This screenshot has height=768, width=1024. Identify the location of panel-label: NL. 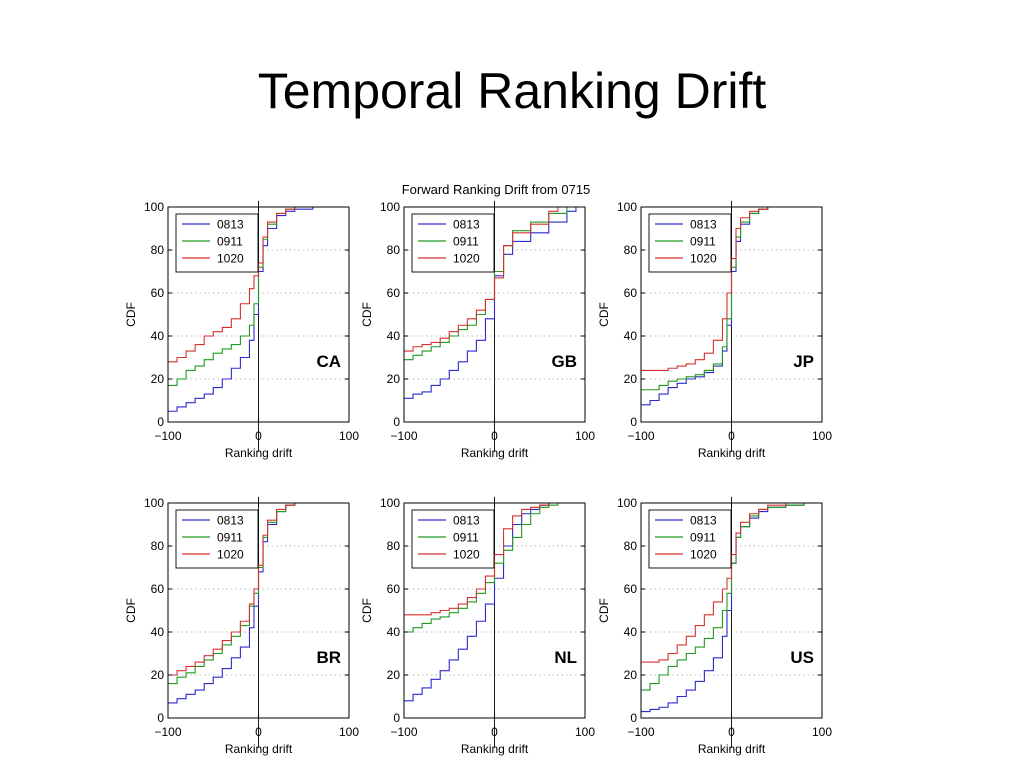
(565, 657).